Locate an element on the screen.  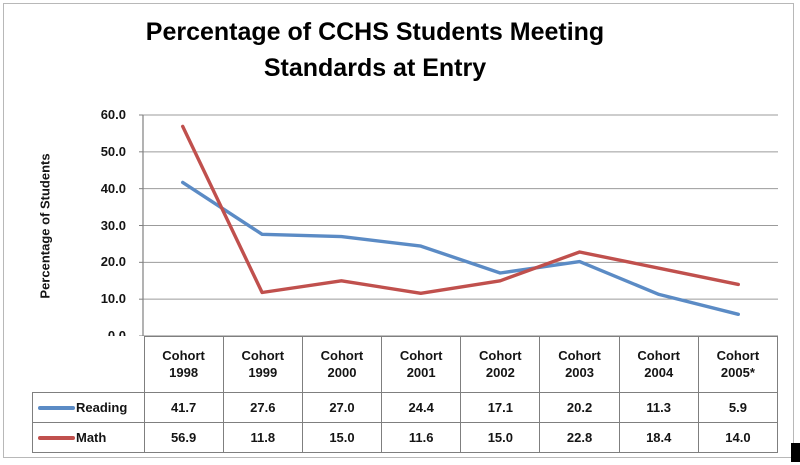
y-tick-label: 60.0 is located at coordinates (113, 114).